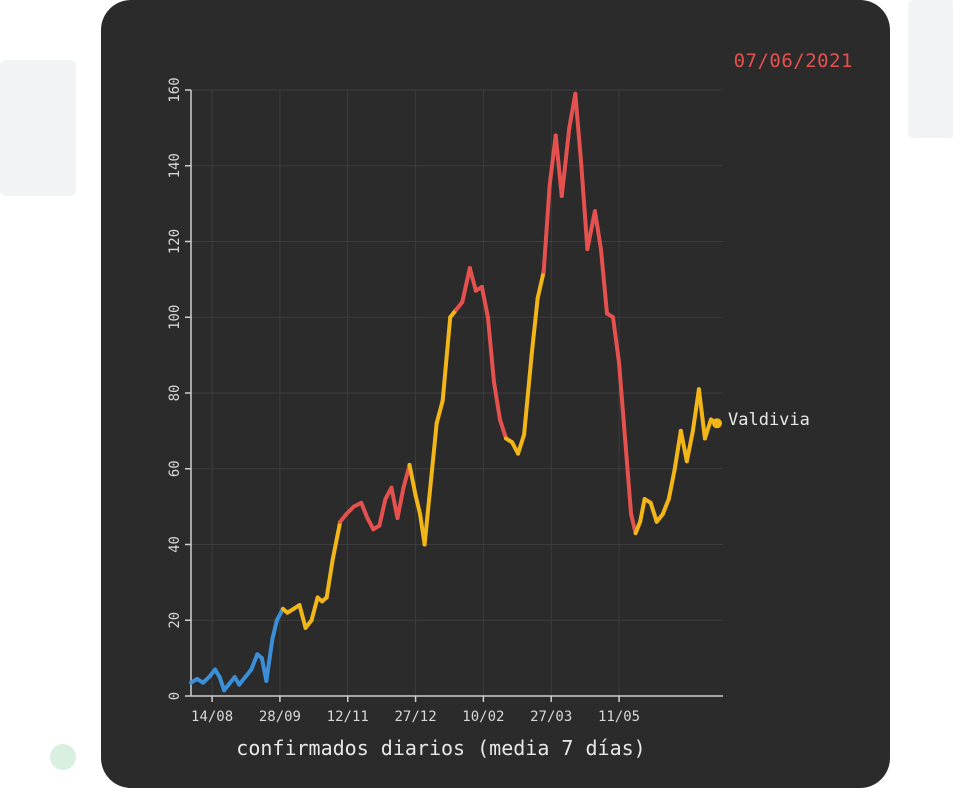  I want to click on x-tick-label: 10/02, so click(483, 717).